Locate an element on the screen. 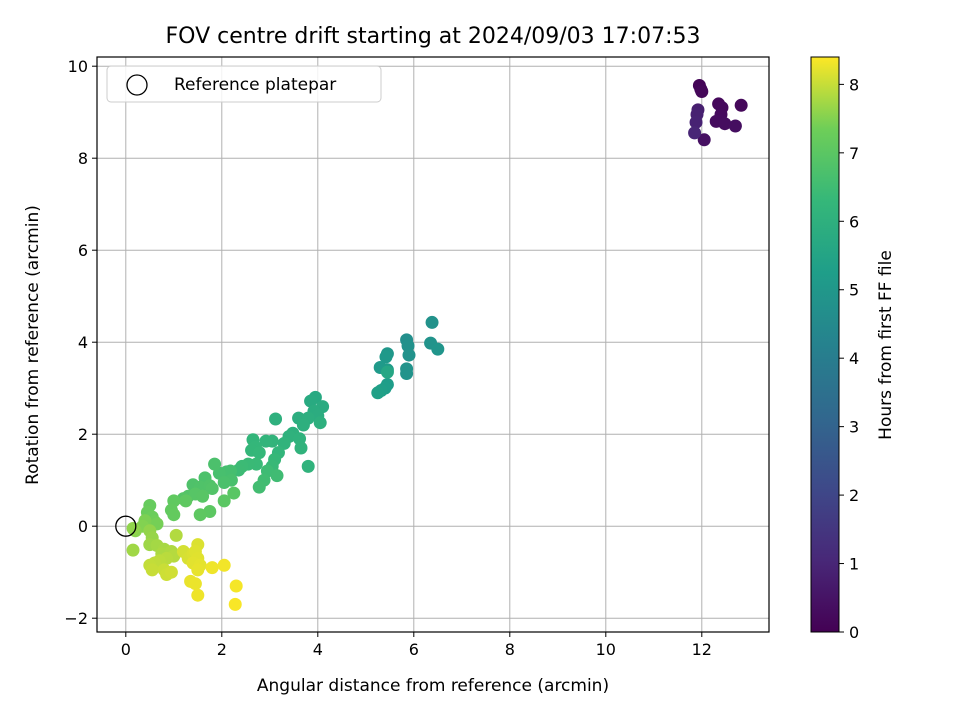 This screenshot has width=960, height=720. y-axis-ticks: −2 0 2 4 6 8 10 is located at coordinates (80, 342).